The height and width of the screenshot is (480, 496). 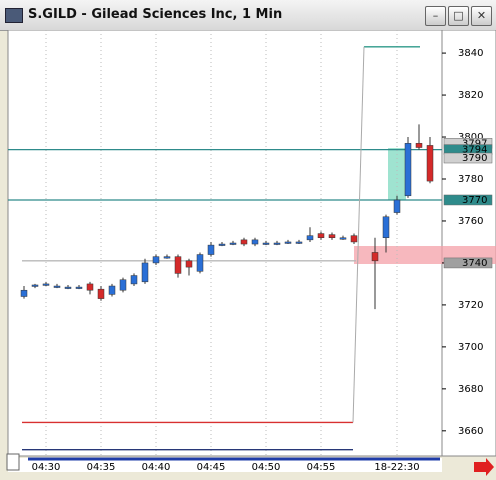 I want to click on y-tick-label: 3720, so click(x=470, y=305).